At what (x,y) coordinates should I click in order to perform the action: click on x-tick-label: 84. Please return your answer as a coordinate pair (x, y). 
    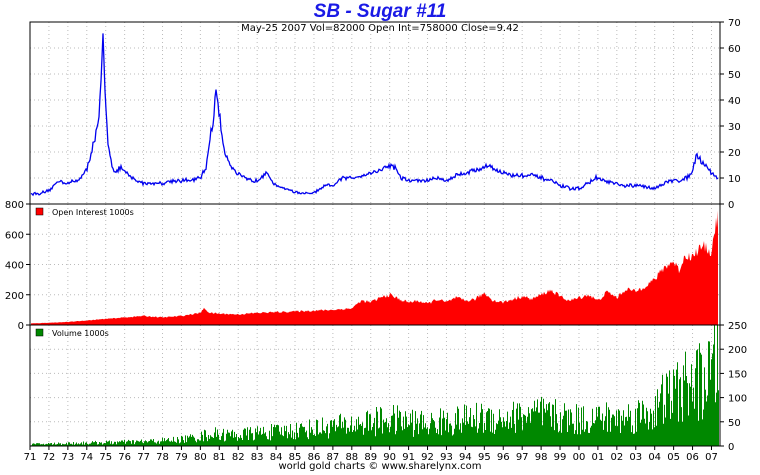
    Looking at the image, I should click on (276, 457).